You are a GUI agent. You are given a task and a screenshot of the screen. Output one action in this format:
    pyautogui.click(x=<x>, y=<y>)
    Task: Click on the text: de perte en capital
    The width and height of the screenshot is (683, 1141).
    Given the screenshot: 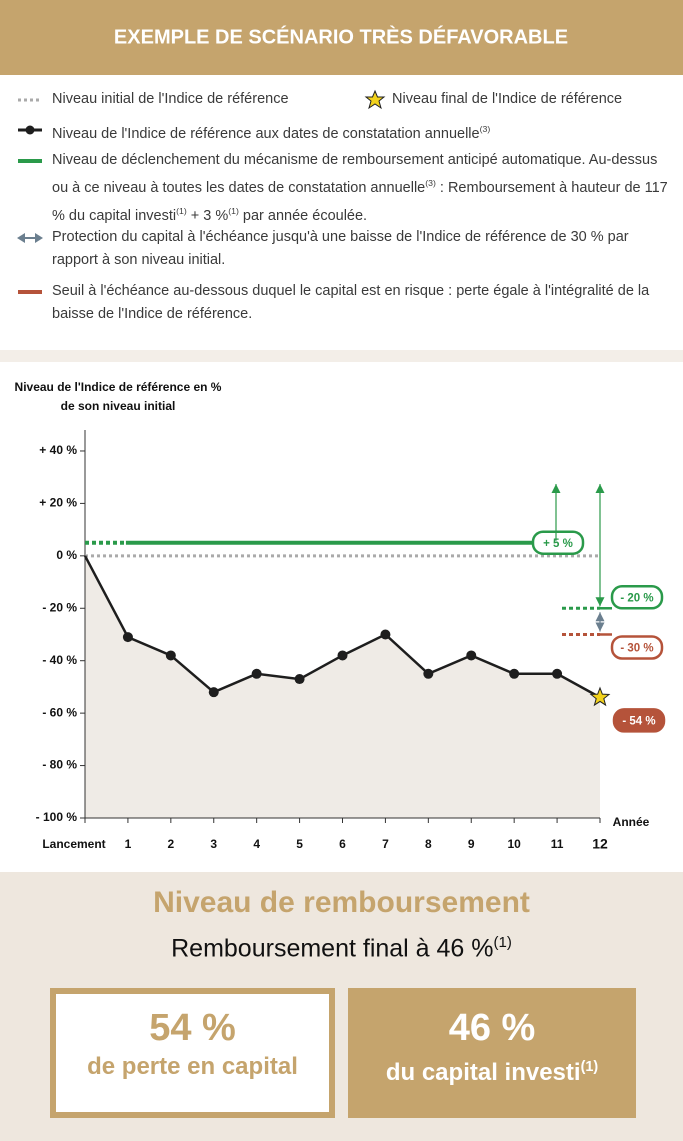 What is the action you would take?
    pyautogui.click(x=192, y=1066)
    